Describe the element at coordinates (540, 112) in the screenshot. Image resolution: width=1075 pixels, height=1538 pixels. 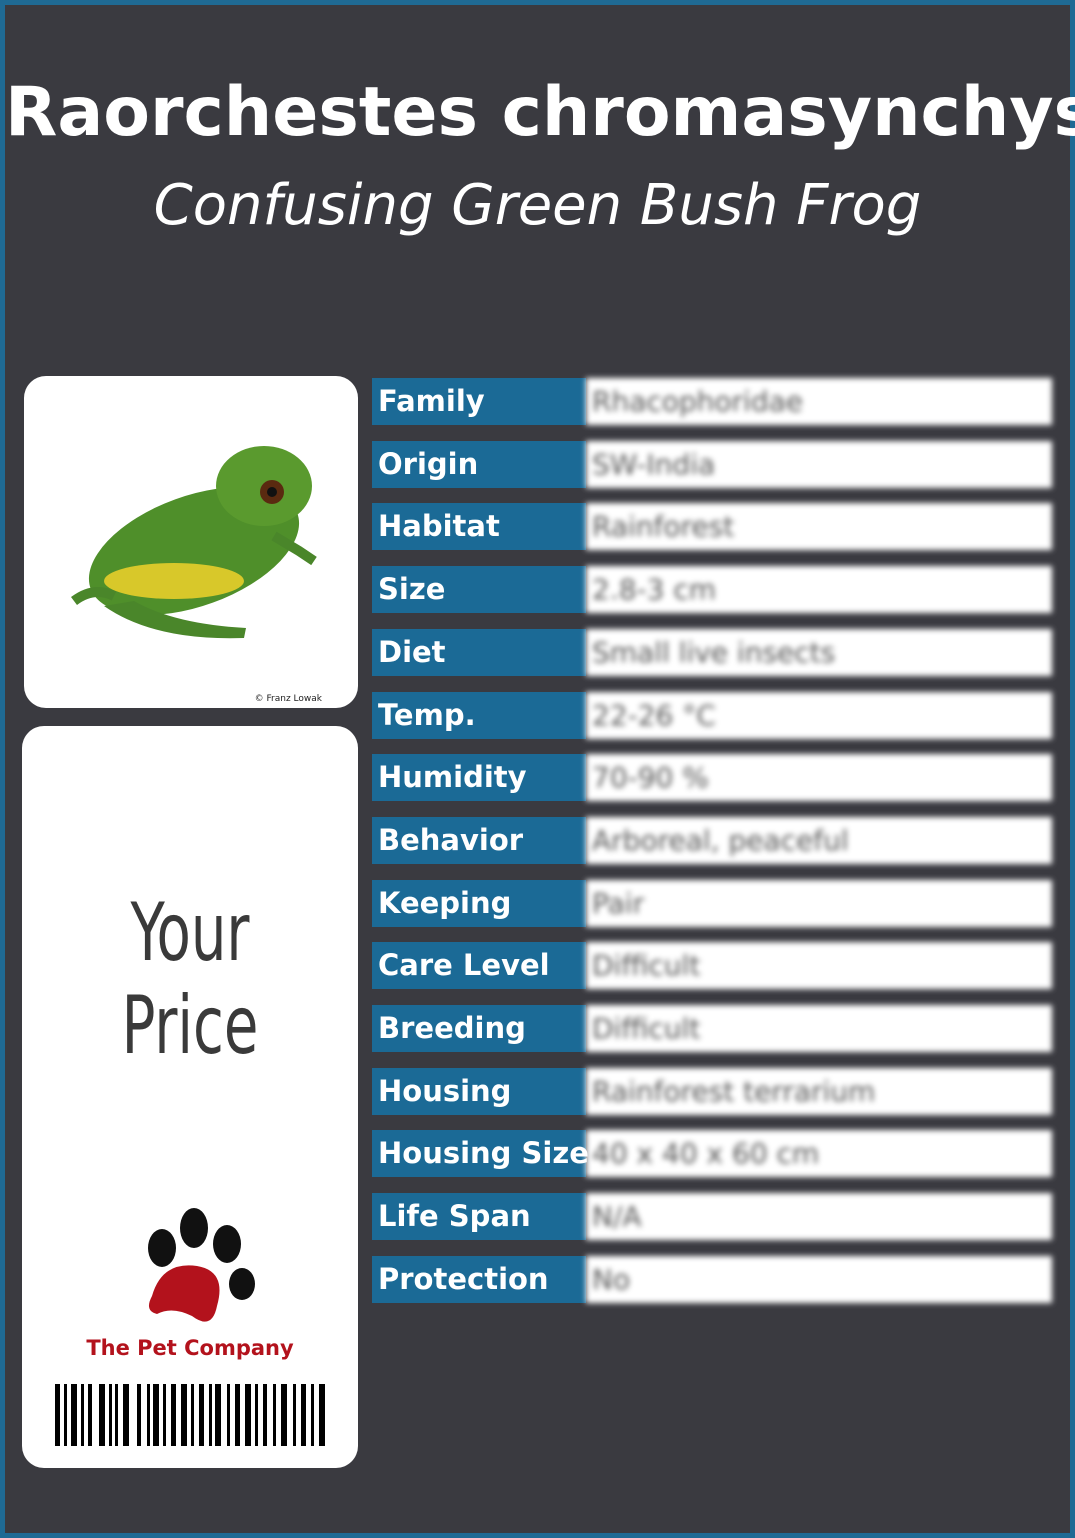
I see `title: Raorchestes chromasynchysi` at that location.